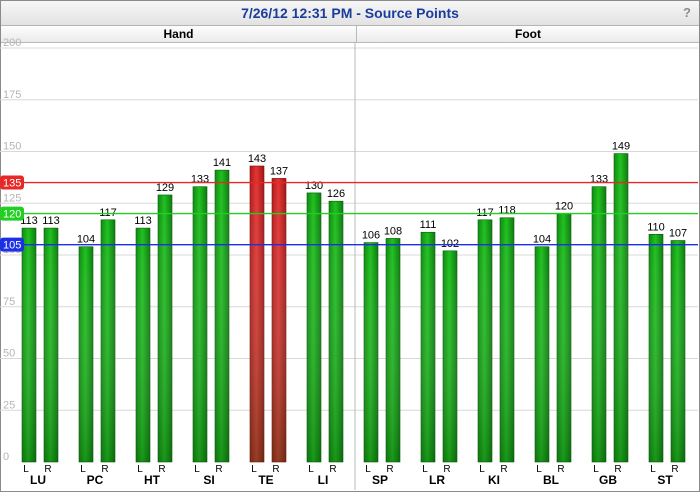  Describe the element at coordinates (687, 12) in the screenshot. I see `help-button: ?` at that location.